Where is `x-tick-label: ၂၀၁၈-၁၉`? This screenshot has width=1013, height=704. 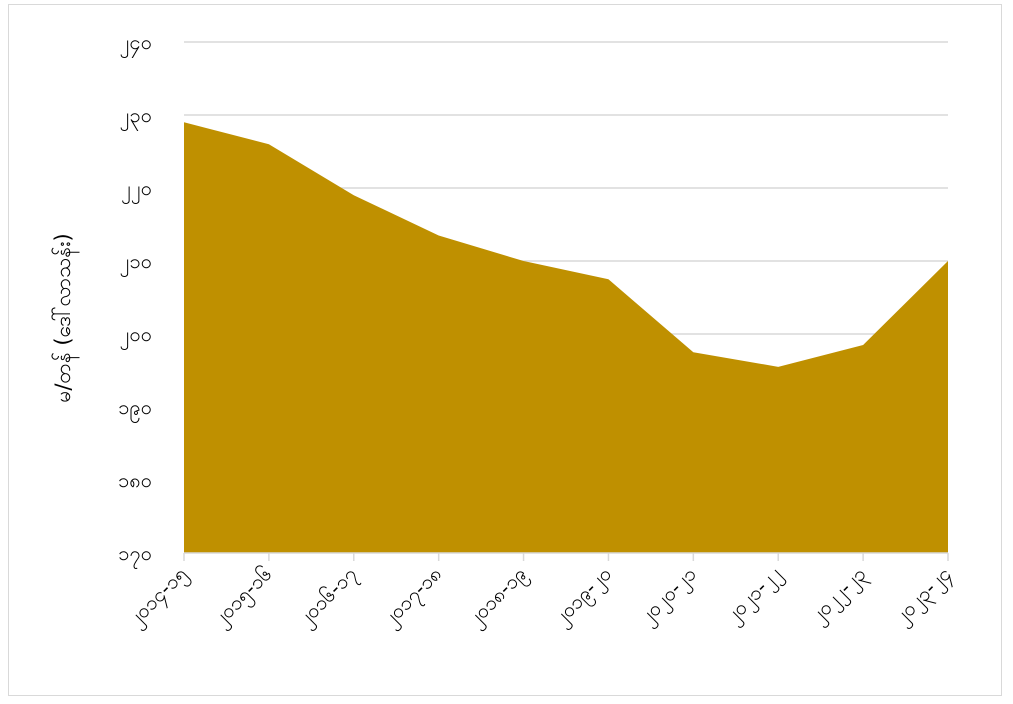
x-tick-label: ၂၀၁၈-၁၉ is located at coordinates (498, 598).